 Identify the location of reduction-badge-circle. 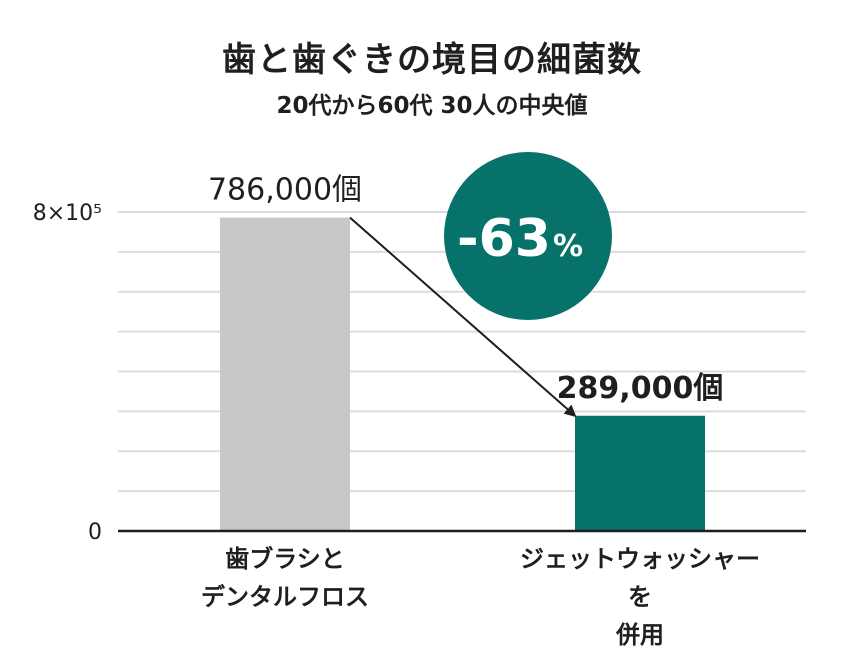
(528, 236).